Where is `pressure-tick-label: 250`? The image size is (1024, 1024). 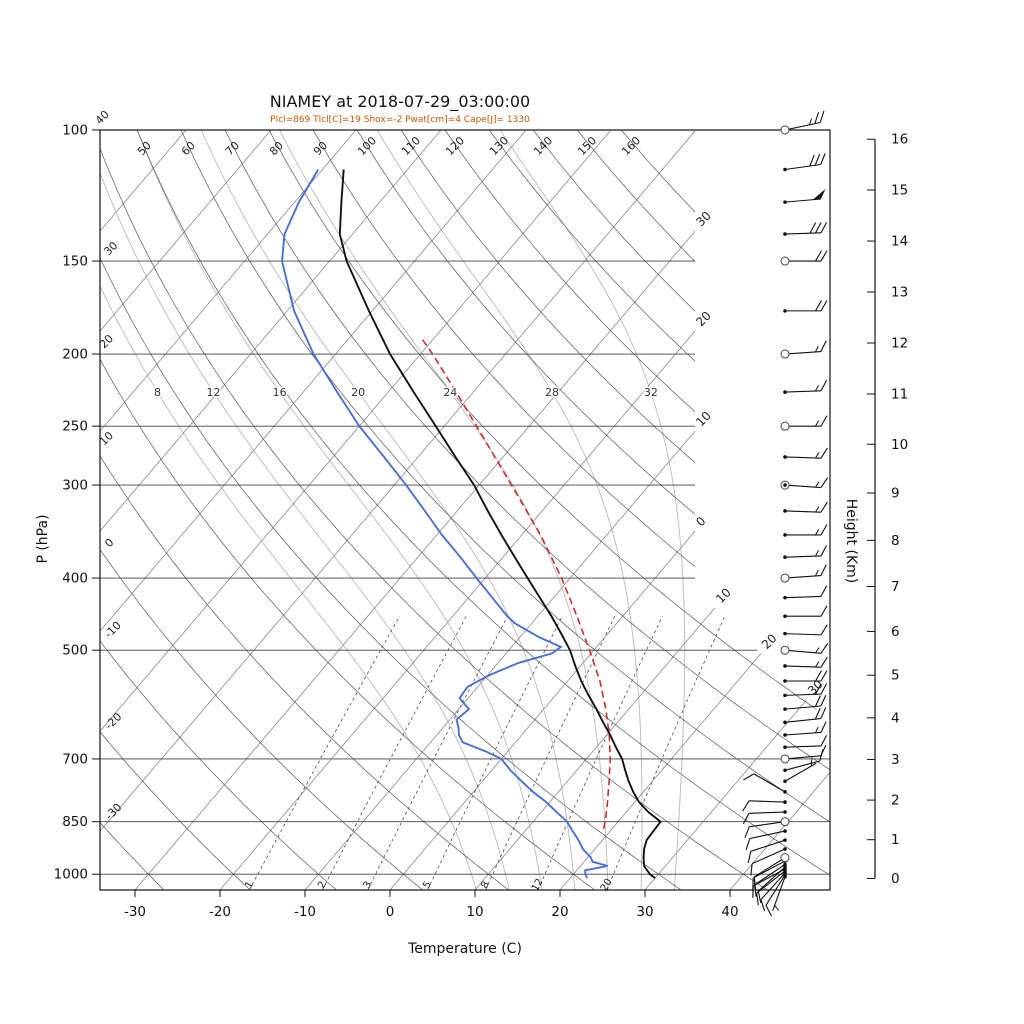
pressure-tick-label: 250 is located at coordinates (75, 427).